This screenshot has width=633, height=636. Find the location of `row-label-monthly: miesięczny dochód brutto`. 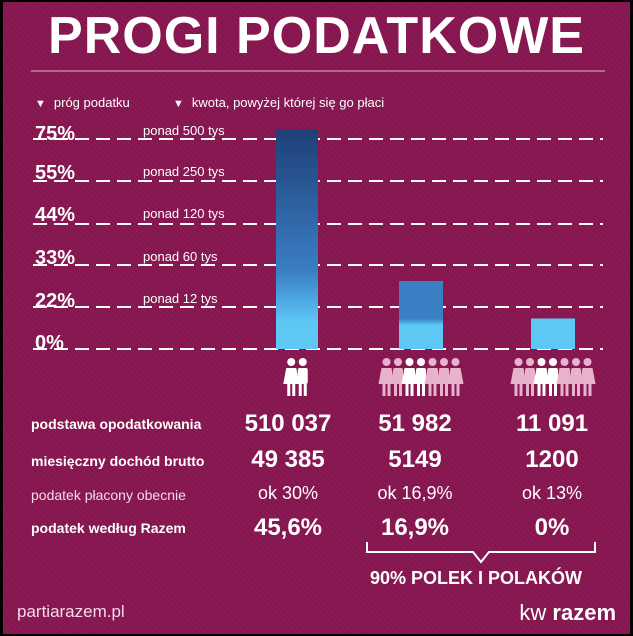

row-label-monthly: miesięczny dochód brutto is located at coordinates (118, 461).